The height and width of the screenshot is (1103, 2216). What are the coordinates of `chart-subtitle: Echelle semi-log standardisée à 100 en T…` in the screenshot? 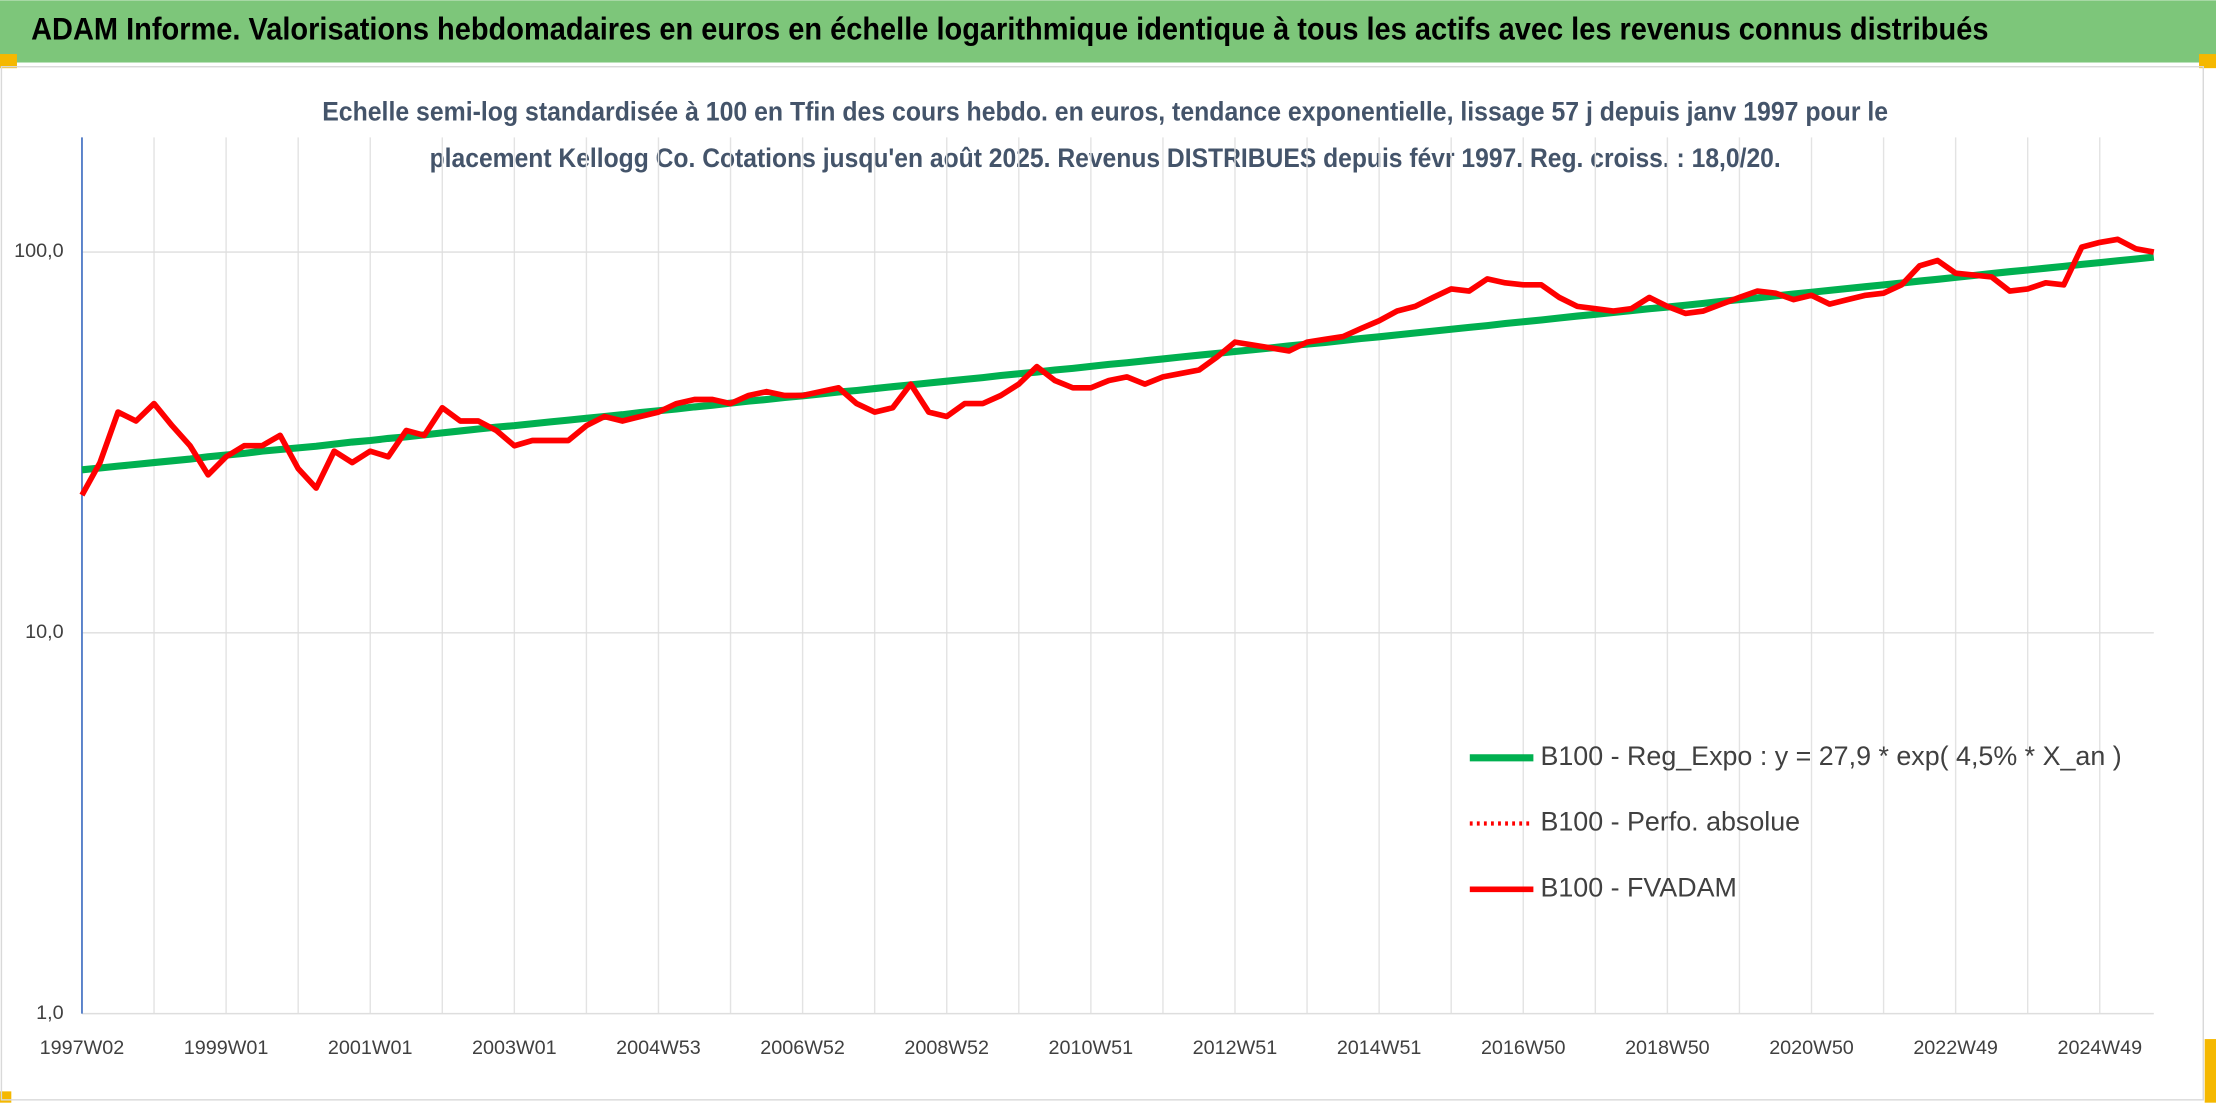 It's located at (1105, 111).